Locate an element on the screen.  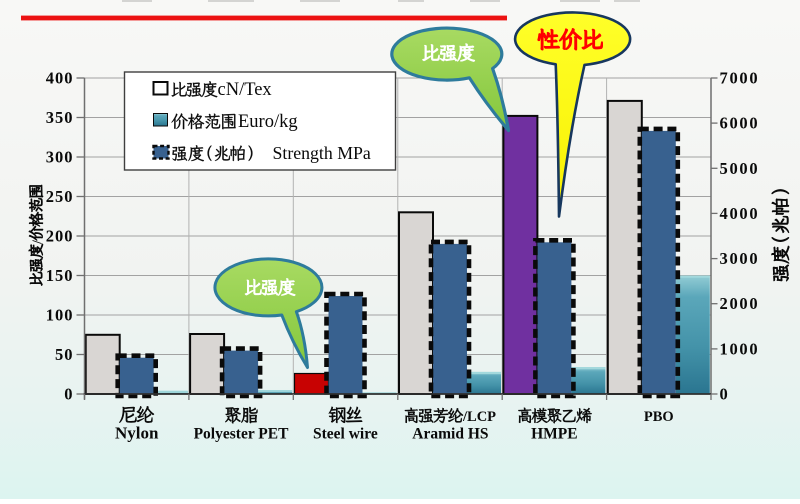
svg-text: 6000 is located at coordinates (740, 123).